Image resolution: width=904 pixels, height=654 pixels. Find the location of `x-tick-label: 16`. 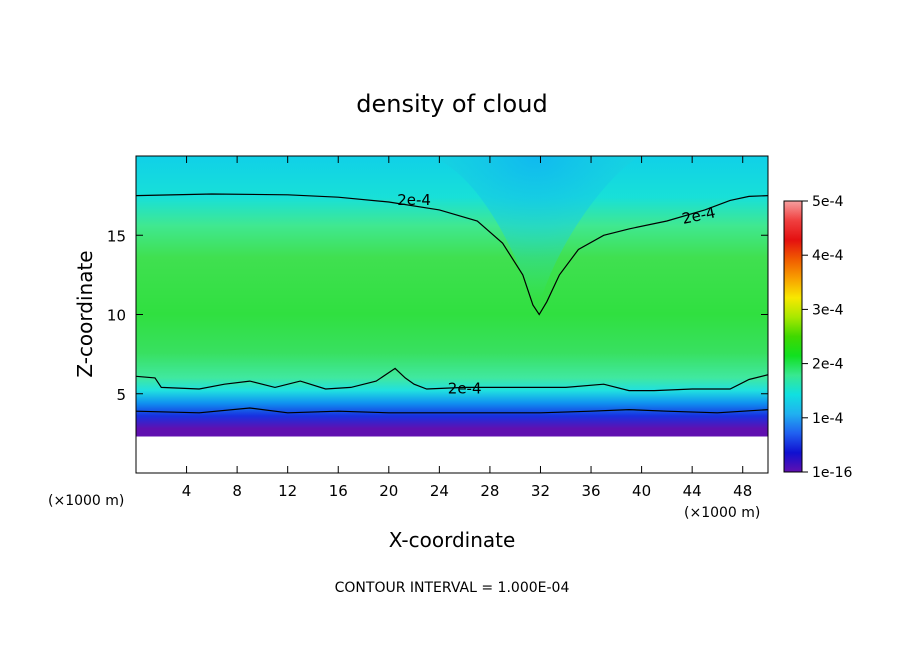

x-tick-label: 16 is located at coordinates (338, 491).